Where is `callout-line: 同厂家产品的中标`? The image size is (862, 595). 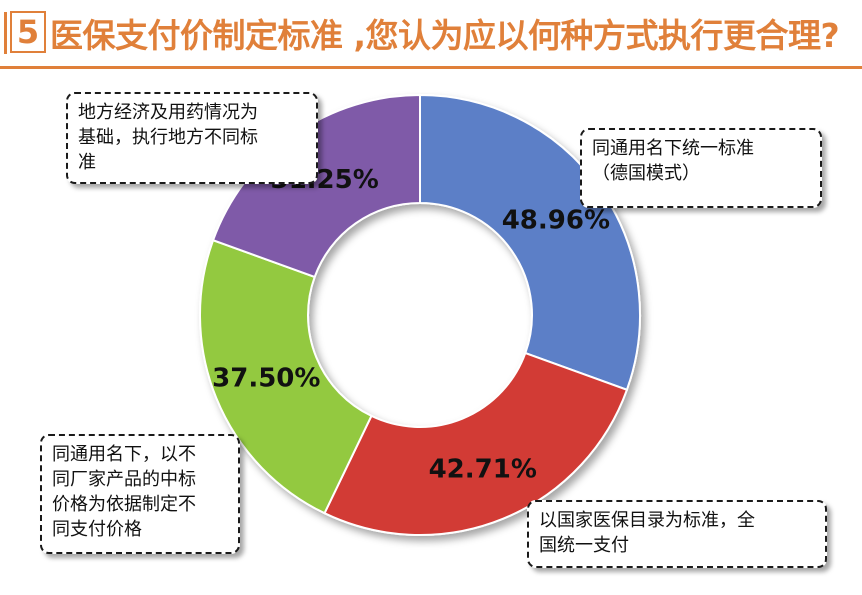
callout-line: 同厂家产品的中标 is located at coordinates (124, 479).